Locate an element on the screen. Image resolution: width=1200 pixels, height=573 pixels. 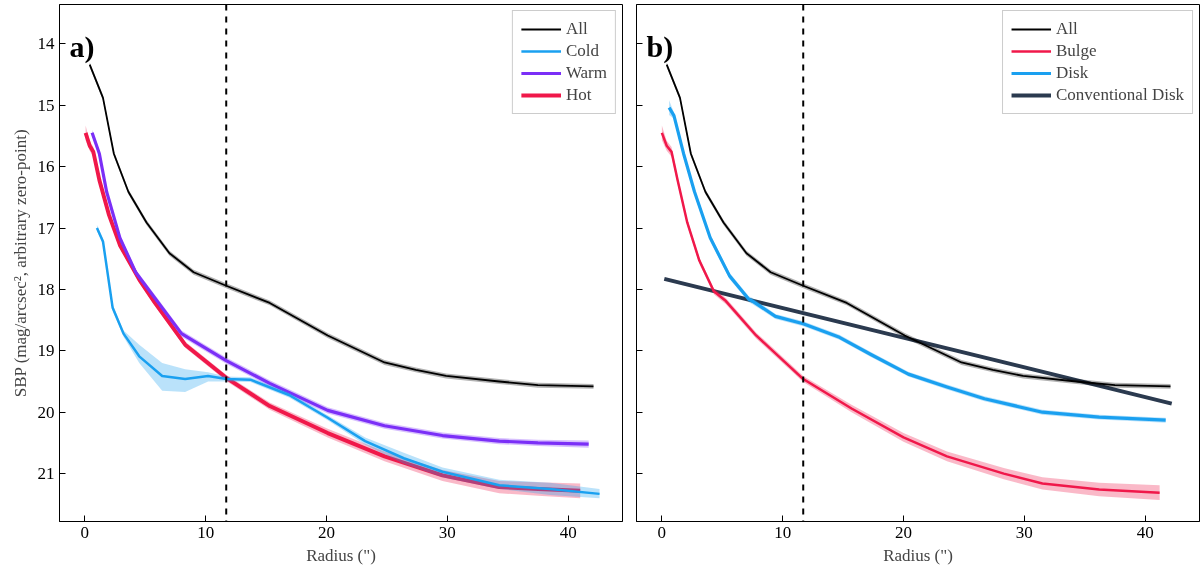
y-tick-label: 16 is located at coordinates (46, 167).